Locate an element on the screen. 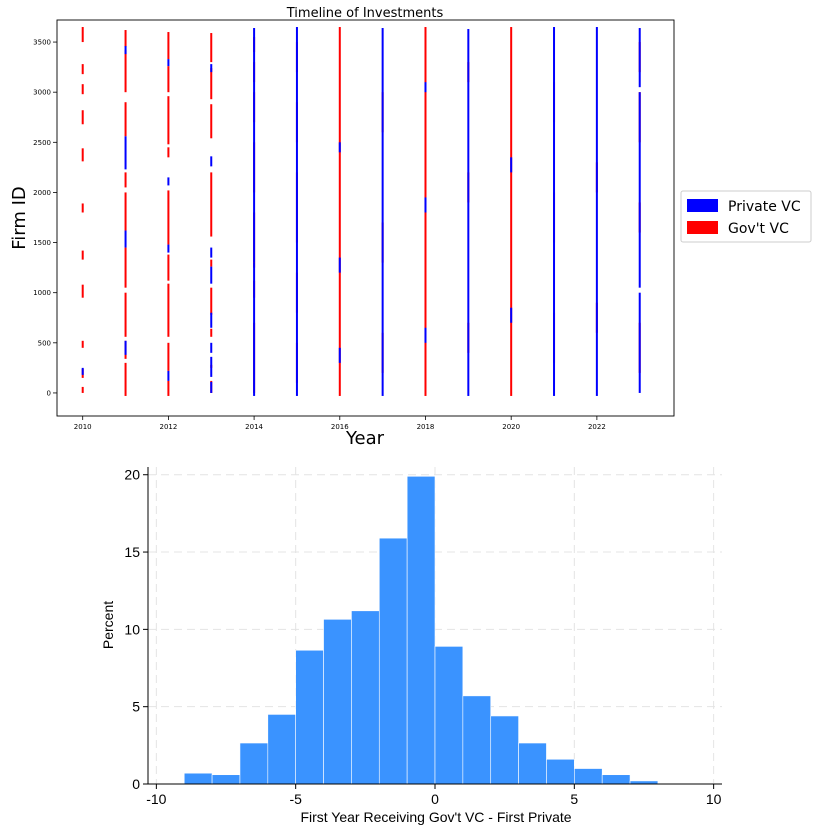  year-column-2021 is located at coordinates (554, 211).